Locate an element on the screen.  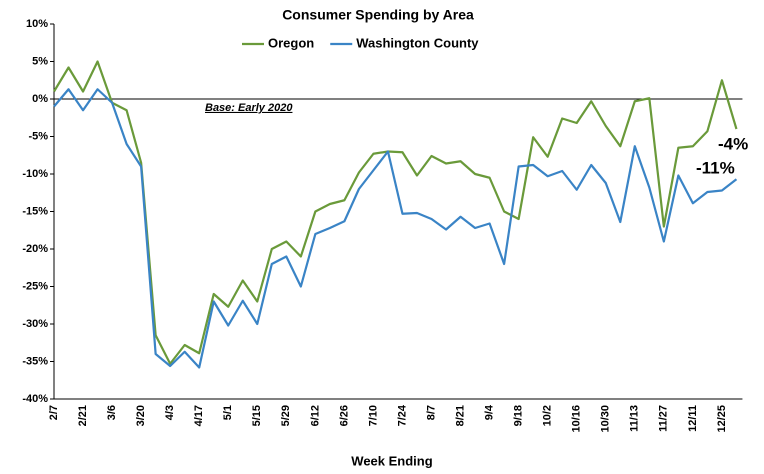
y-tick-label: 5% is located at coordinates (40, 61).